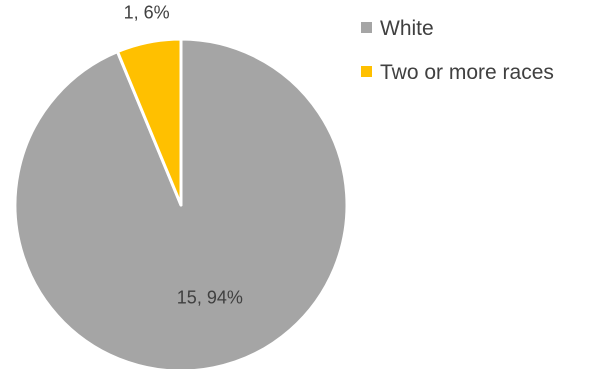  I want to click on legend-swatch-two-or-more-races, so click(366, 71).